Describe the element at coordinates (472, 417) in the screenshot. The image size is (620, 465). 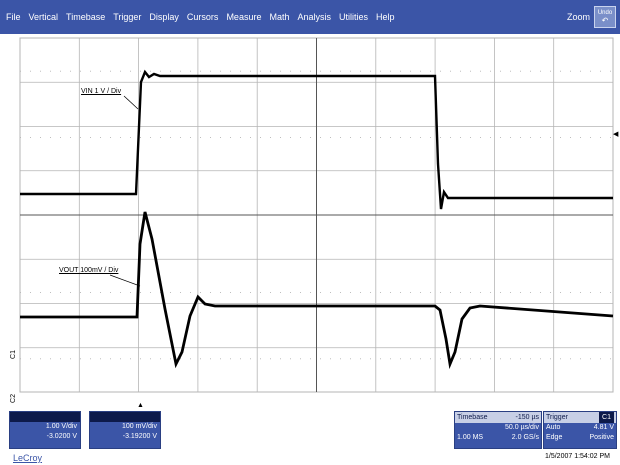
I see `timebase-title: Timebase` at that location.